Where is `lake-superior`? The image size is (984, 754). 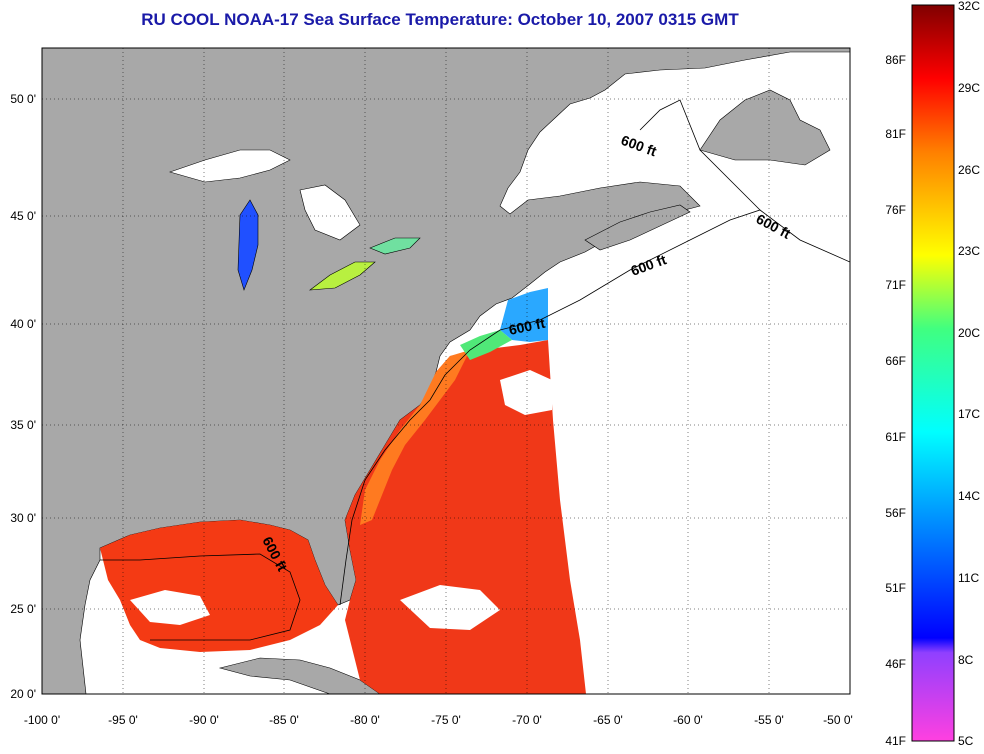 lake-superior is located at coordinates (229, 166).